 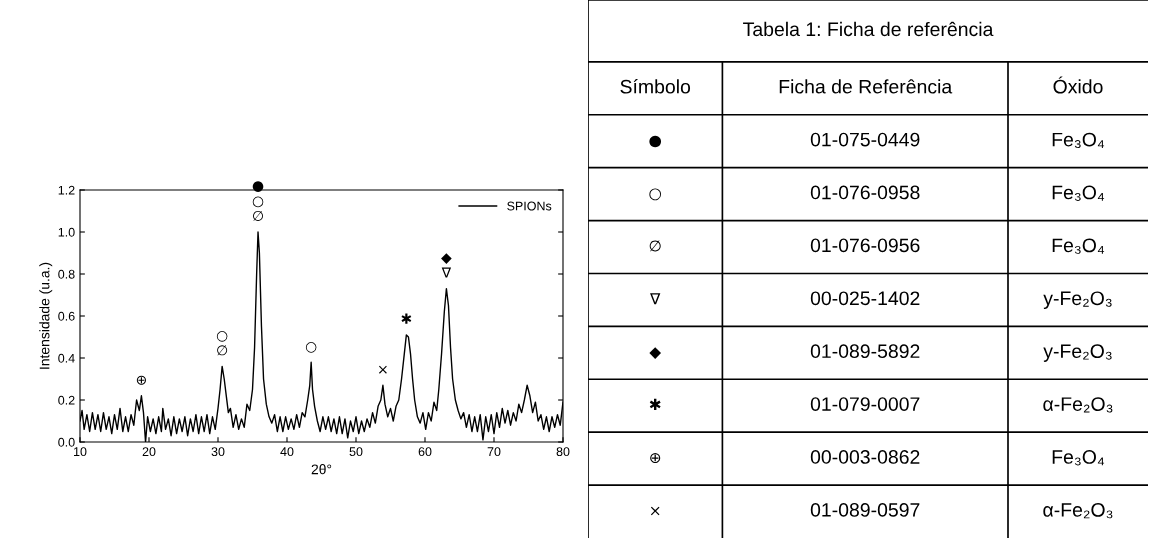 What do you see at coordinates (383, 369) in the screenshot?
I see `annotation: ×` at bounding box center [383, 369].